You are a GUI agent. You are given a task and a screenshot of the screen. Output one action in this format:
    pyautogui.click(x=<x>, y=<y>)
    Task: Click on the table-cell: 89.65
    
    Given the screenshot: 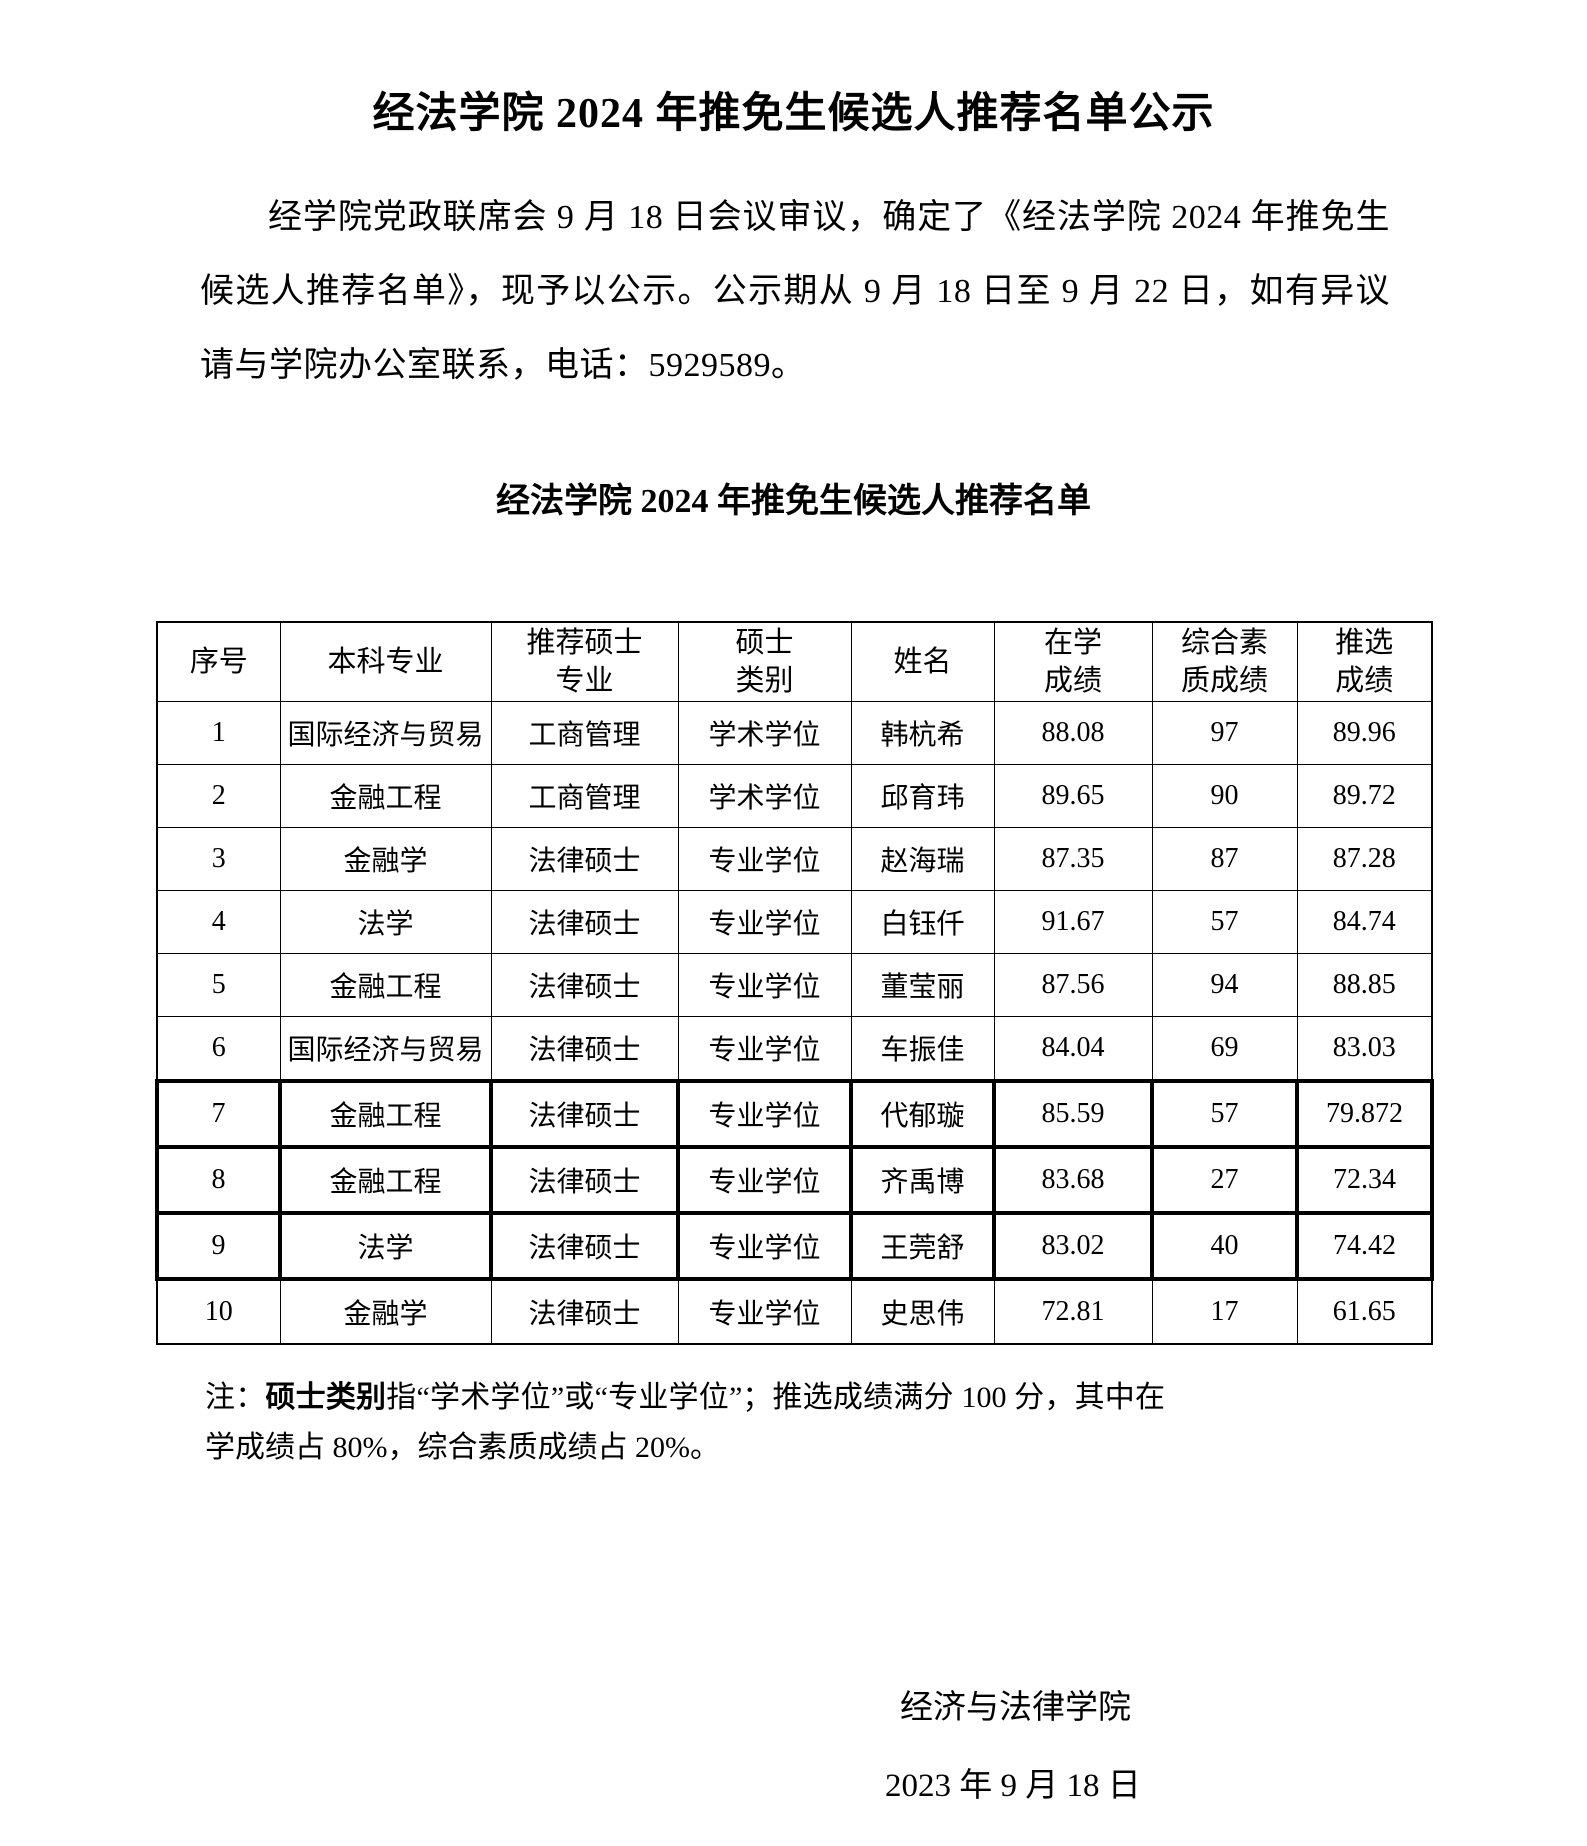 What is the action you would take?
    pyautogui.click(x=1073, y=795)
    